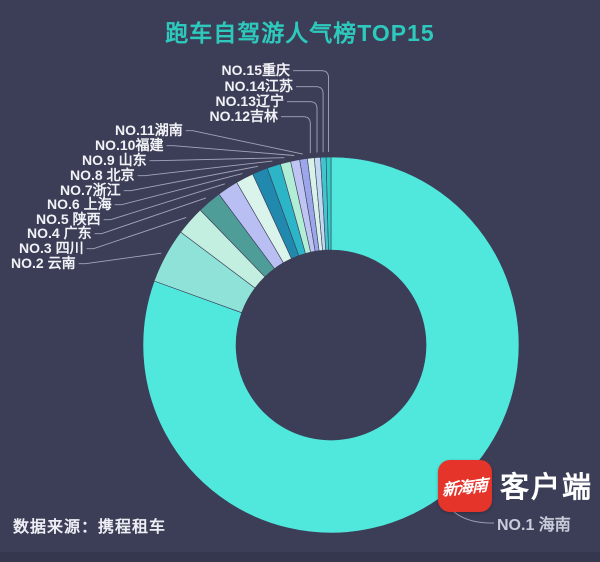  Describe the element at coordinates (136, 233) in the screenshot. I see `leader-line-no3` at that location.